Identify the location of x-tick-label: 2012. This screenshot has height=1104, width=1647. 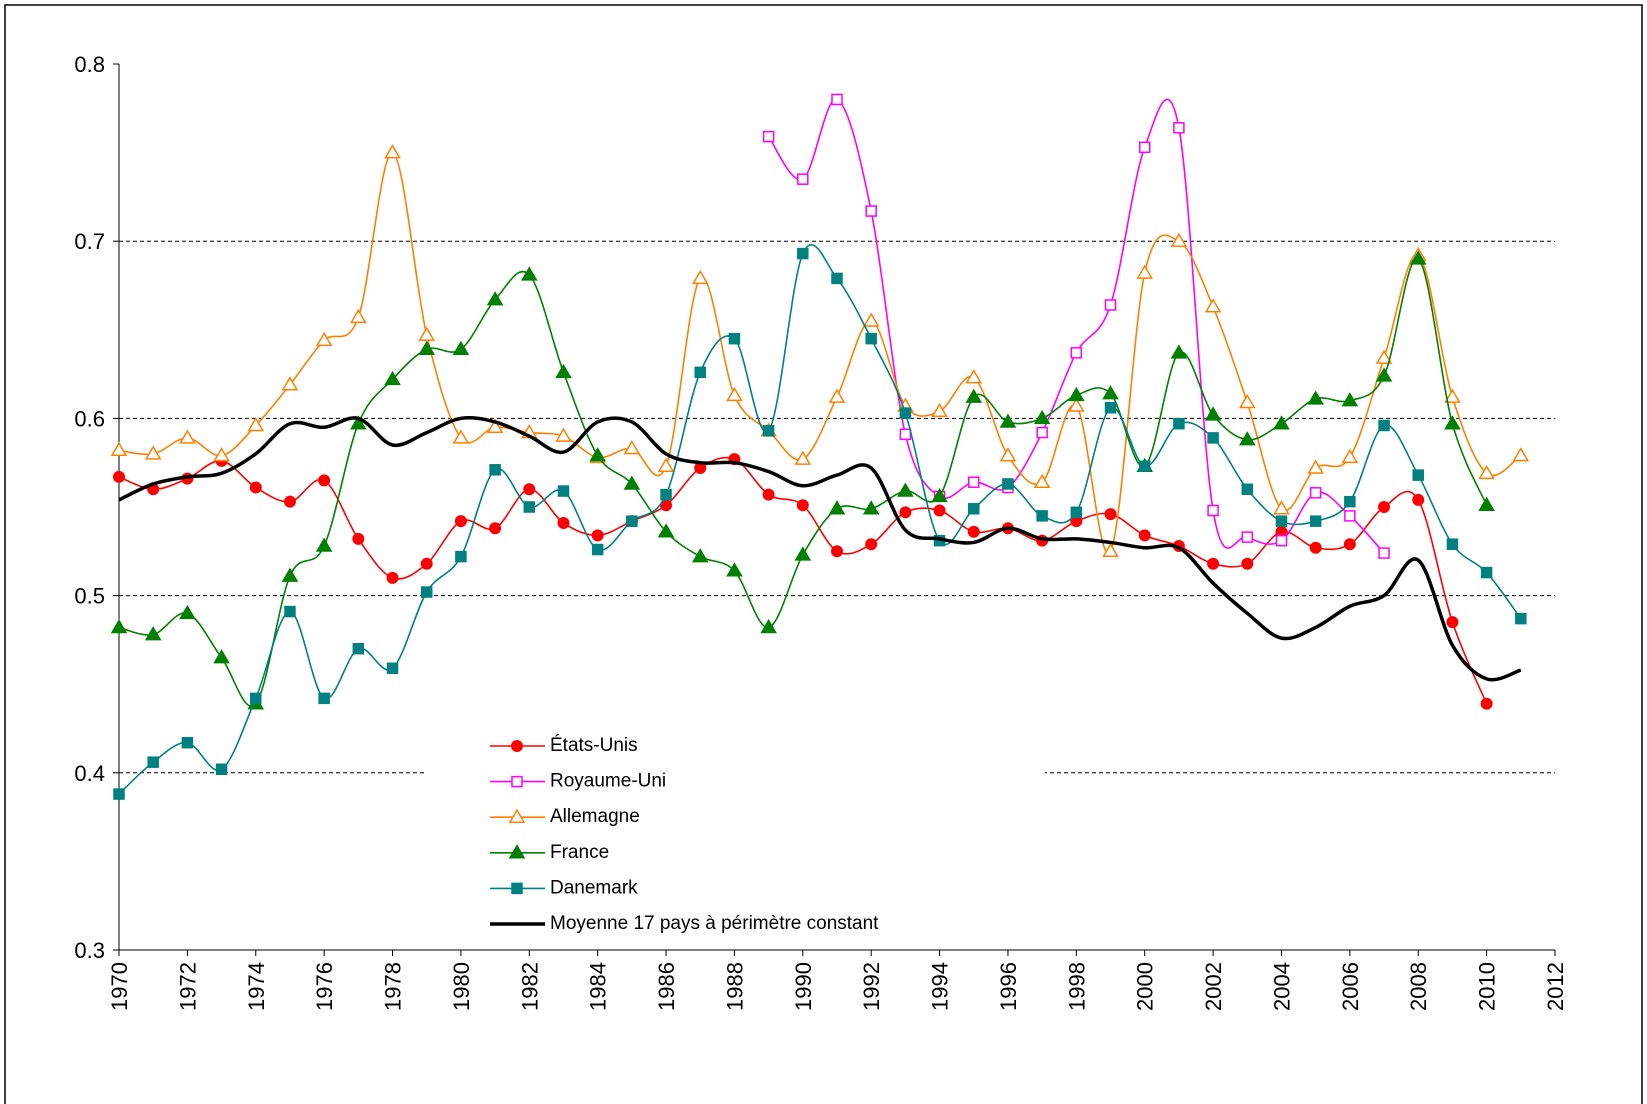
(1555, 986).